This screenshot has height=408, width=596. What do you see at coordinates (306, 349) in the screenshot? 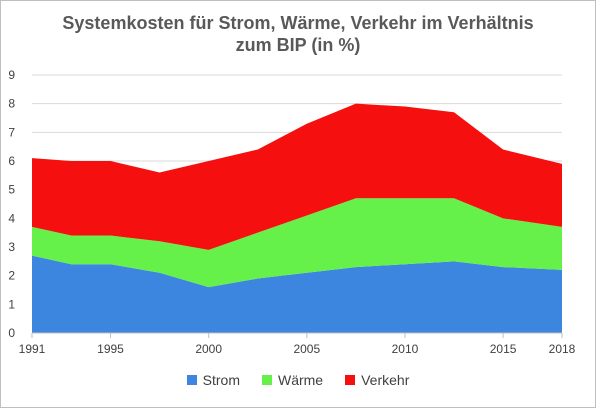
I see `x-tick-label-2005: 2005` at bounding box center [306, 349].